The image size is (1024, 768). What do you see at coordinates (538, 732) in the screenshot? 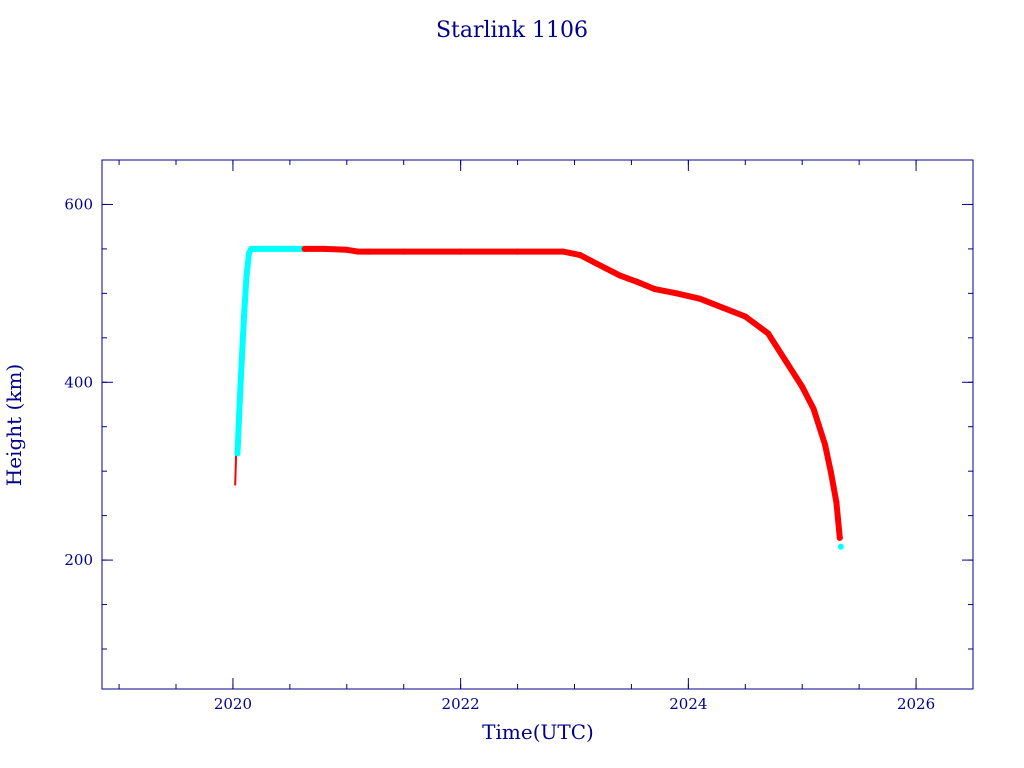
I see `x-axis-label: Time(UTC)` at bounding box center [538, 732].